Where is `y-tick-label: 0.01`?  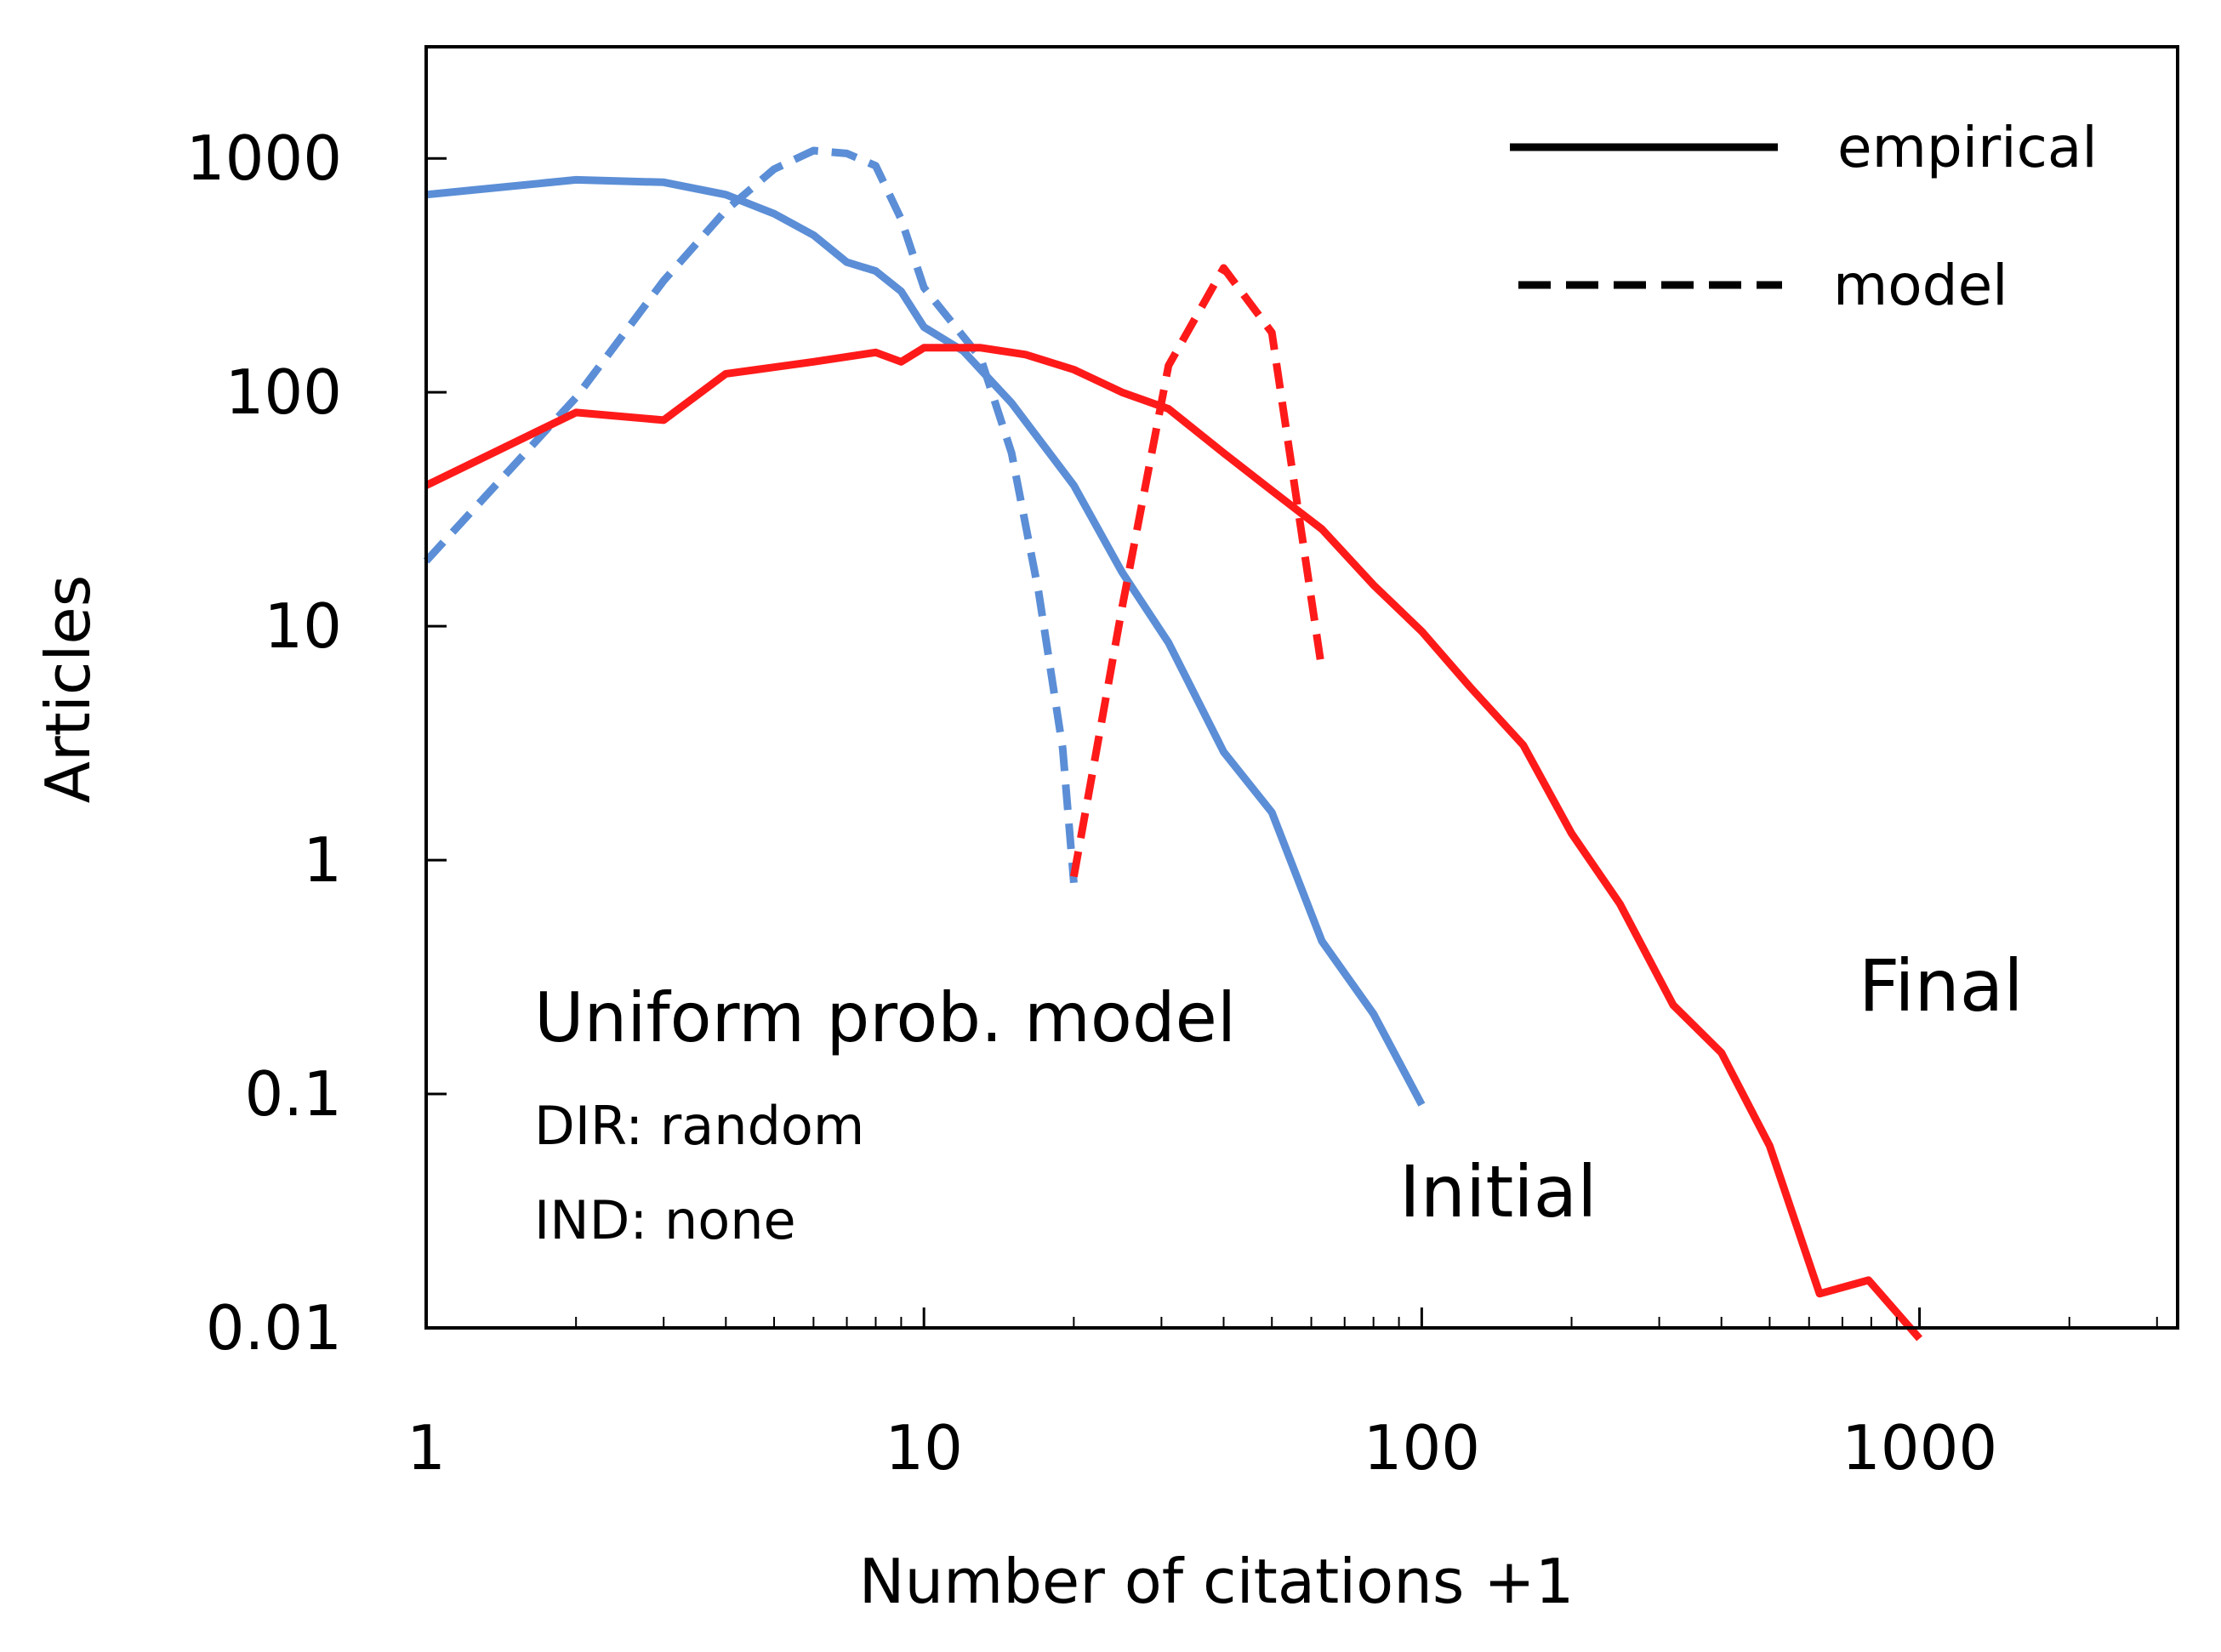
y-tick-label: 0.01 is located at coordinates (274, 1328).